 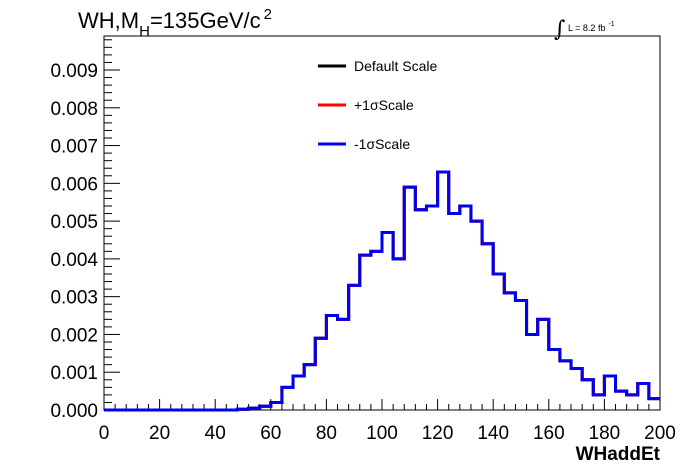 What do you see at coordinates (660, 433) in the screenshot?
I see `x-tick-label: 200` at bounding box center [660, 433].